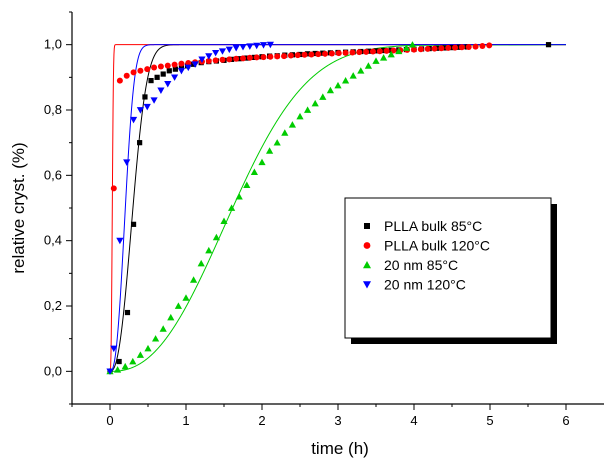 The height and width of the screenshot is (460, 606). What do you see at coordinates (337, 420) in the screenshot?
I see `x-tick-label: 3` at bounding box center [337, 420].